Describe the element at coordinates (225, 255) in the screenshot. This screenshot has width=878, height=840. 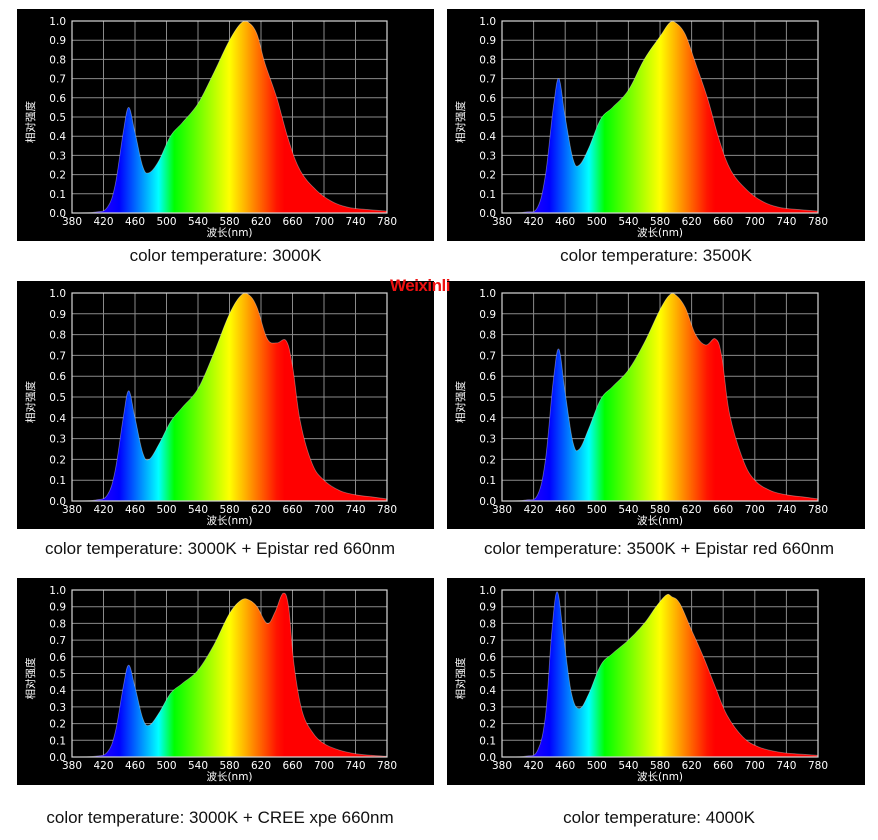
I see `caption-3000k: color temperature: 3000K` at that location.